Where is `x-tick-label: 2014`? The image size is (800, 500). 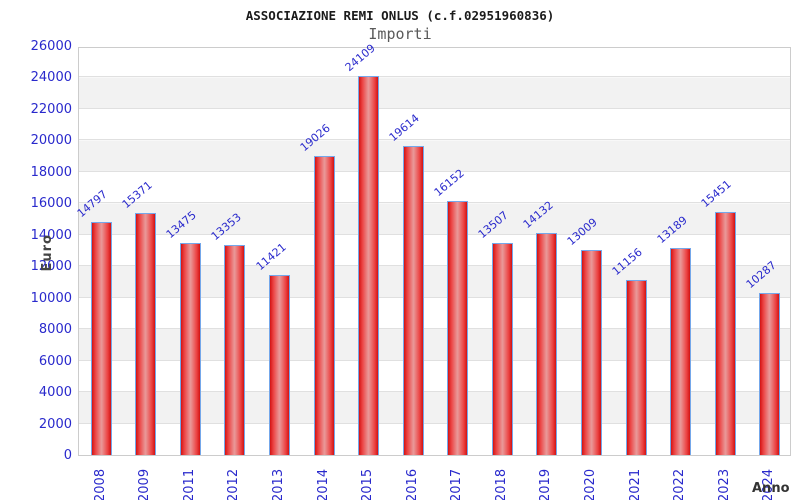 x-tick-label: 2014 is located at coordinates (323, 484).